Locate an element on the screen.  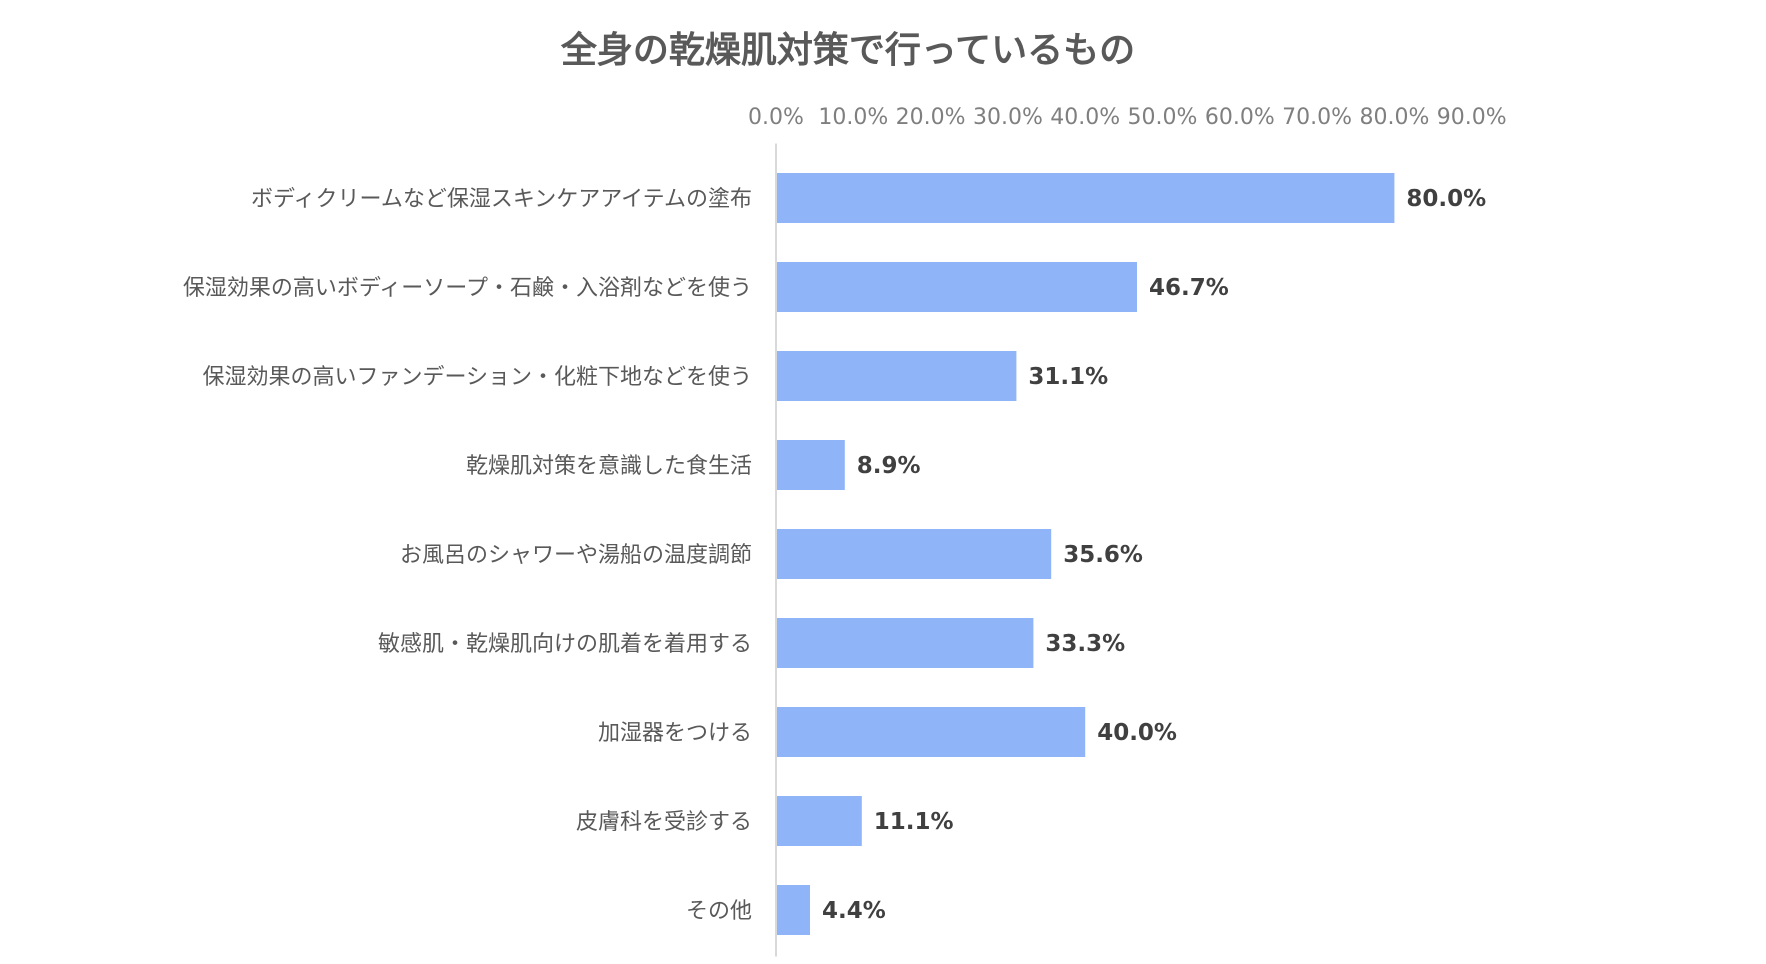
category-label: 保湿効果の高いファンデーション・化粧下地などを使う is located at coordinates (477, 377).